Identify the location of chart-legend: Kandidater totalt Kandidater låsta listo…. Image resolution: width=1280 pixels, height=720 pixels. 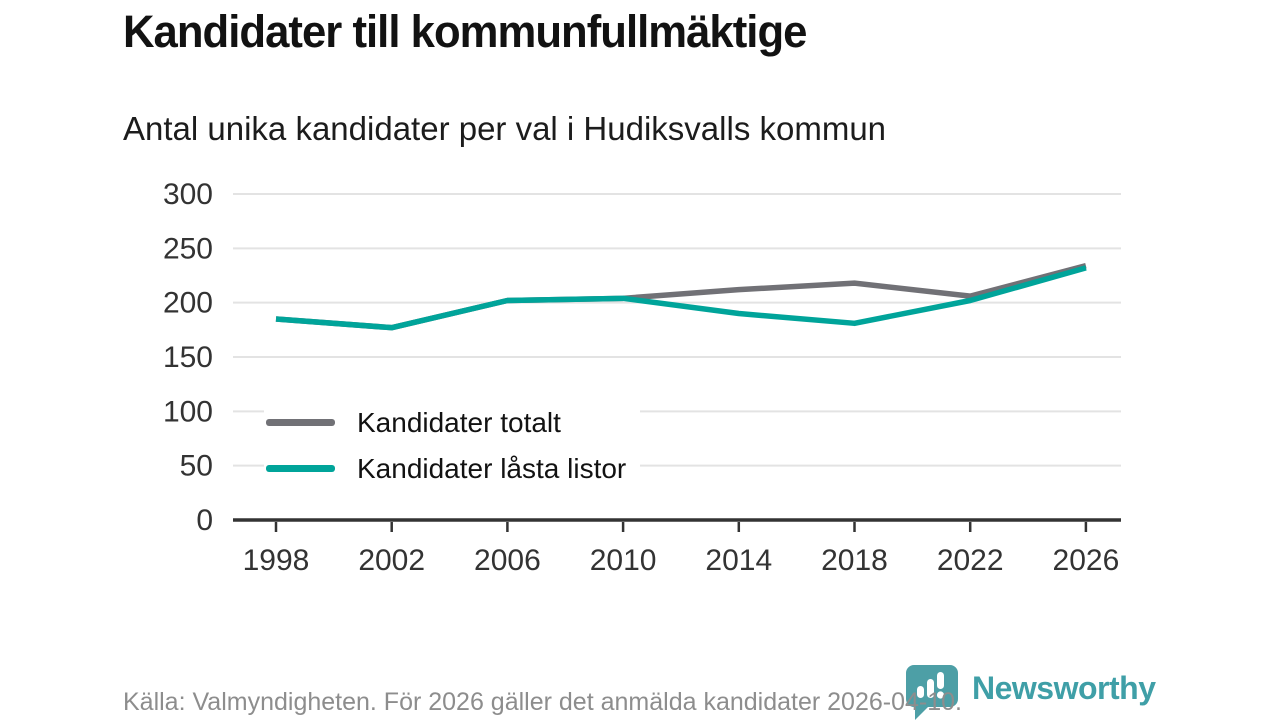
(452, 445).